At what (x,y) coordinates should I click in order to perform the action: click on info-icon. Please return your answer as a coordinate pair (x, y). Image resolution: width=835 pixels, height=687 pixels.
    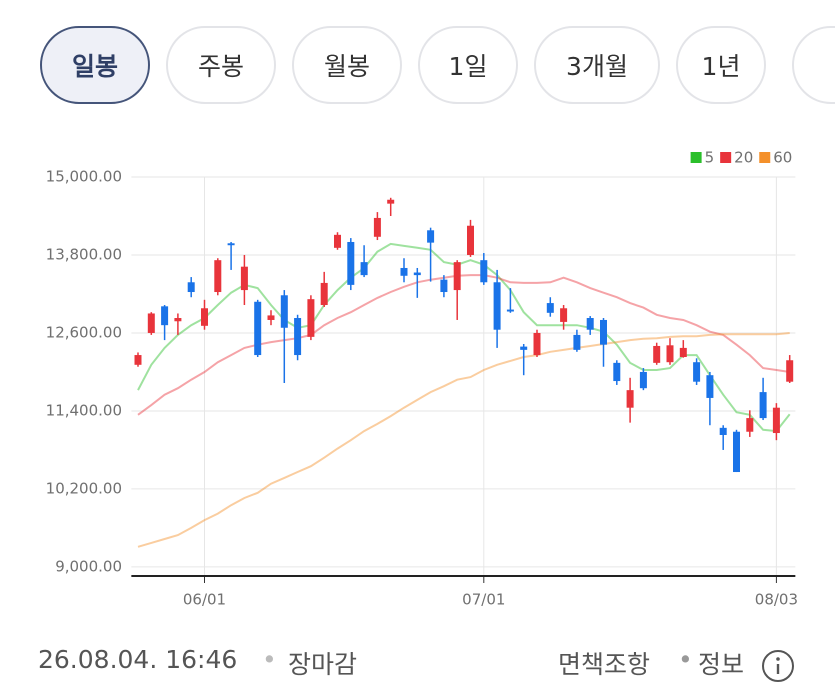
    Looking at the image, I should click on (778, 666).